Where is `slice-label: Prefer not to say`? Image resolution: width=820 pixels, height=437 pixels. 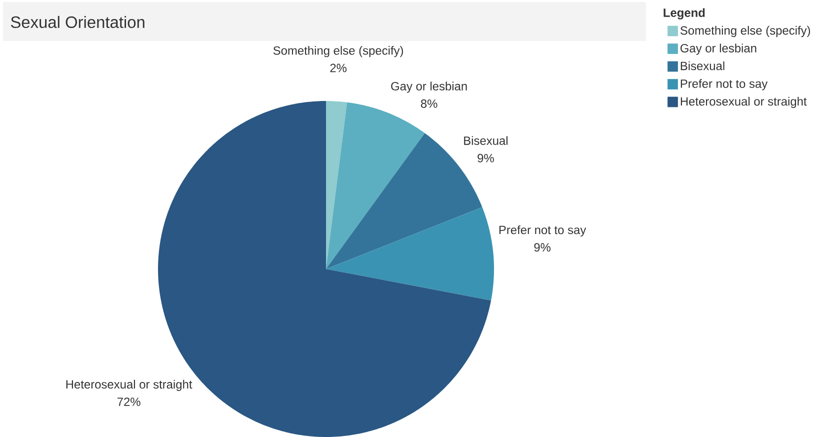
slice-label: Prefer not to say is located at coordinates (542, 231).